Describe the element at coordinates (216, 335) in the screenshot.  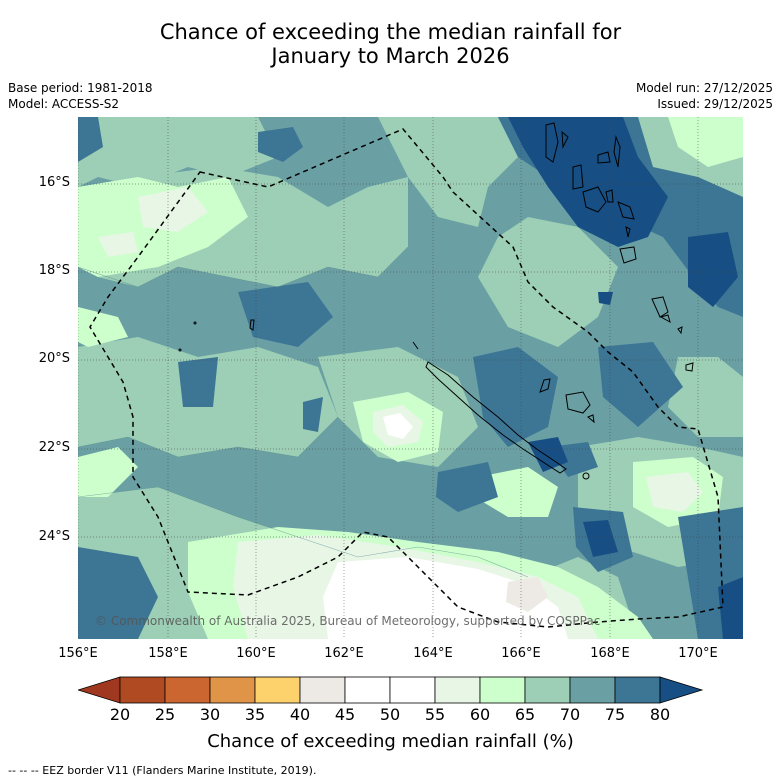
I see `small-islands` at that location.